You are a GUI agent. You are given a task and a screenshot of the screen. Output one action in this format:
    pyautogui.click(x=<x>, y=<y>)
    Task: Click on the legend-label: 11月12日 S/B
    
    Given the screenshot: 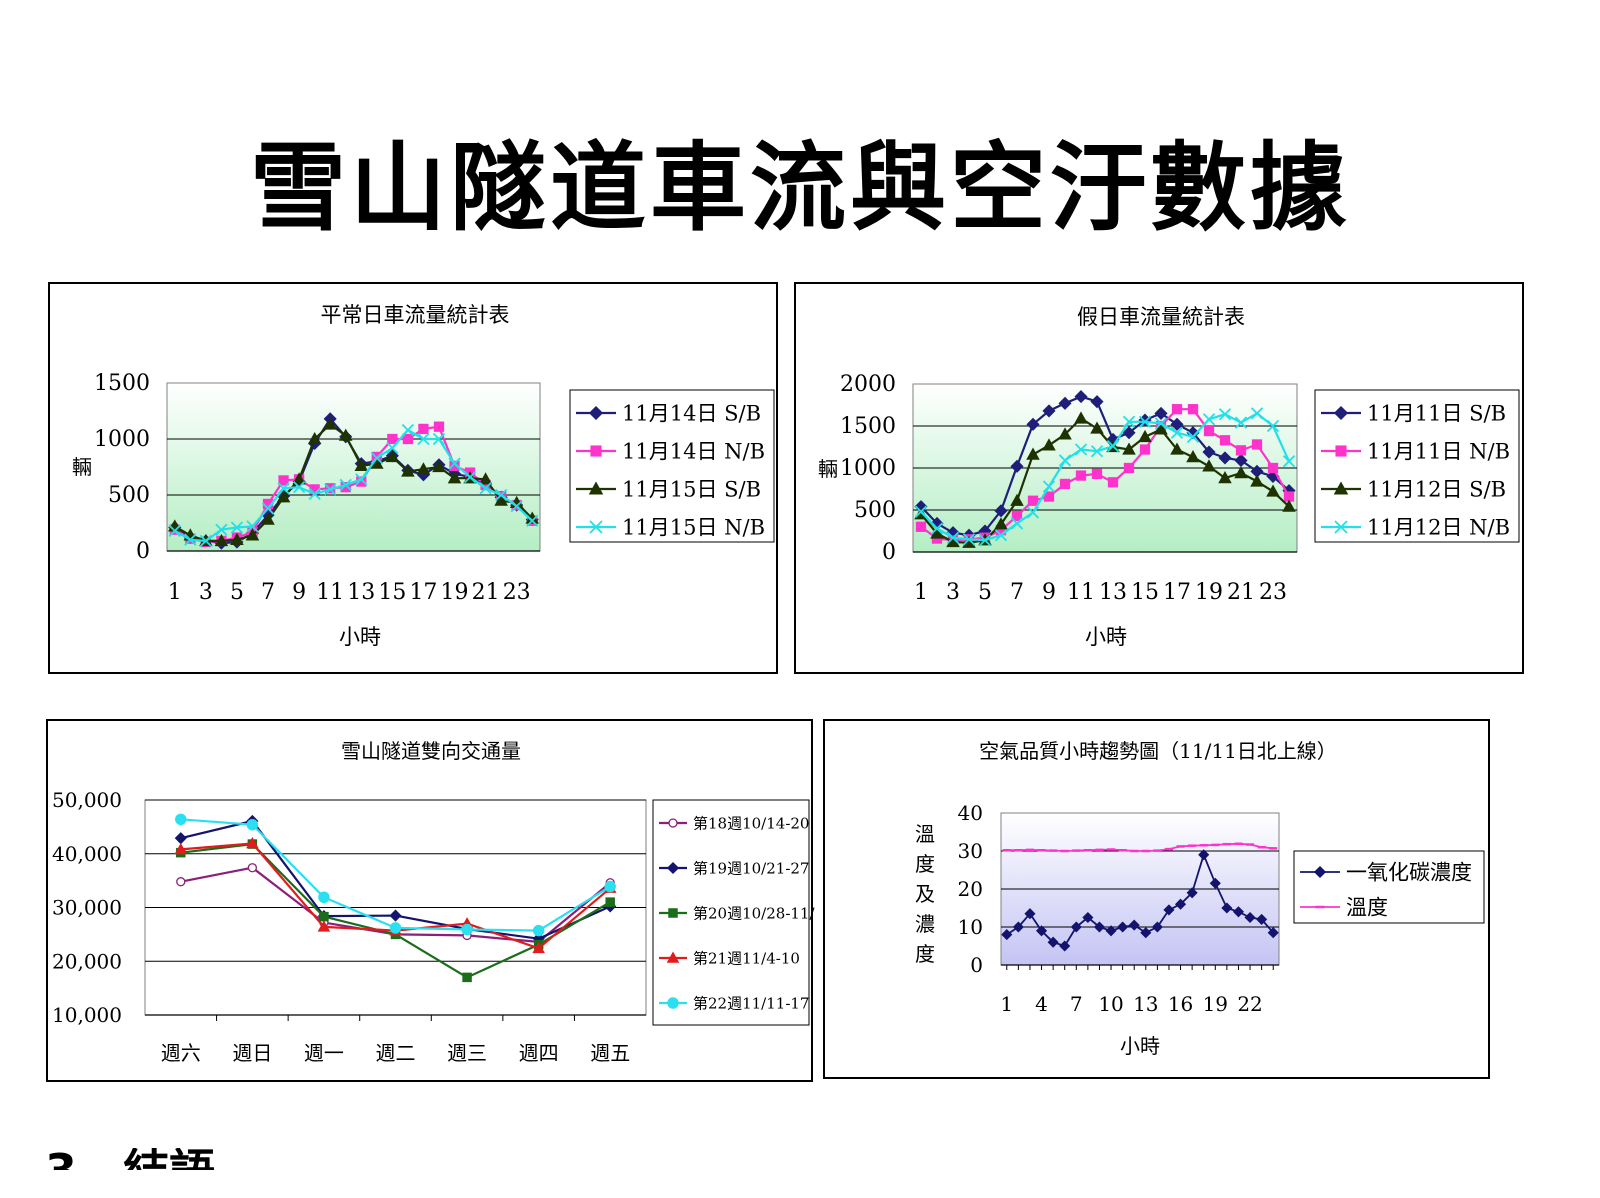 What is the action you would take?
    pyautogui.click(x=1436, y=490)
    